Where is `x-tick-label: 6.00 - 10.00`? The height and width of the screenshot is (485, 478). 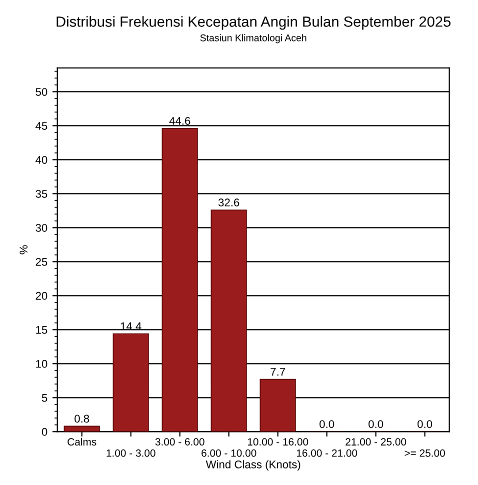 x-tick-label: 6.00 - 10.00 is located at coordinates (229, 453).